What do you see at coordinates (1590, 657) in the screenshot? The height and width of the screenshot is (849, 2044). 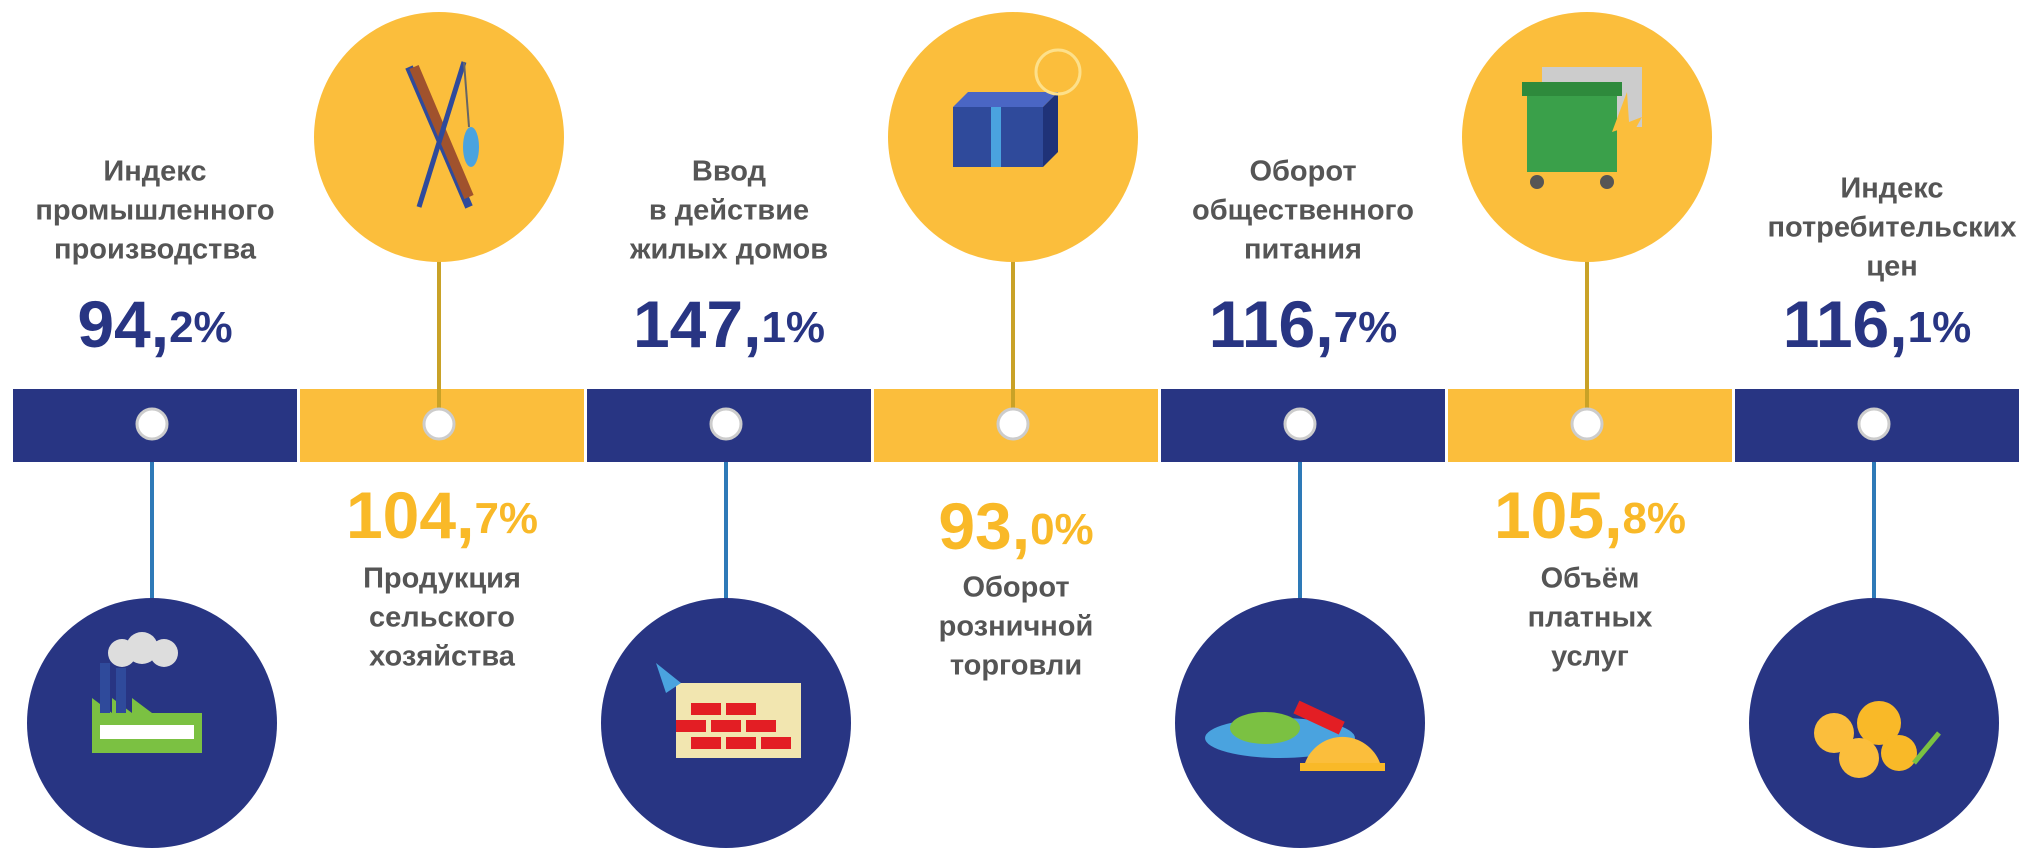 I see `indicator-title: услуг` at bounding box center [1590, 657].